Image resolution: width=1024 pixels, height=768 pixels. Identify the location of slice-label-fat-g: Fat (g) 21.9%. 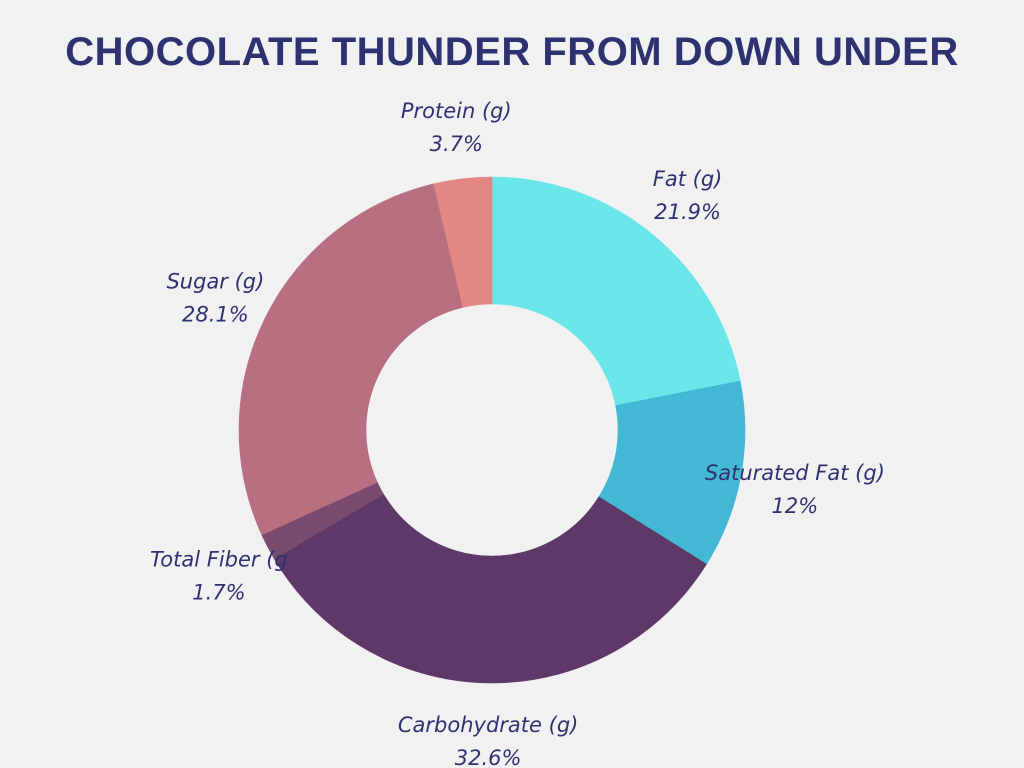
(688, 195).